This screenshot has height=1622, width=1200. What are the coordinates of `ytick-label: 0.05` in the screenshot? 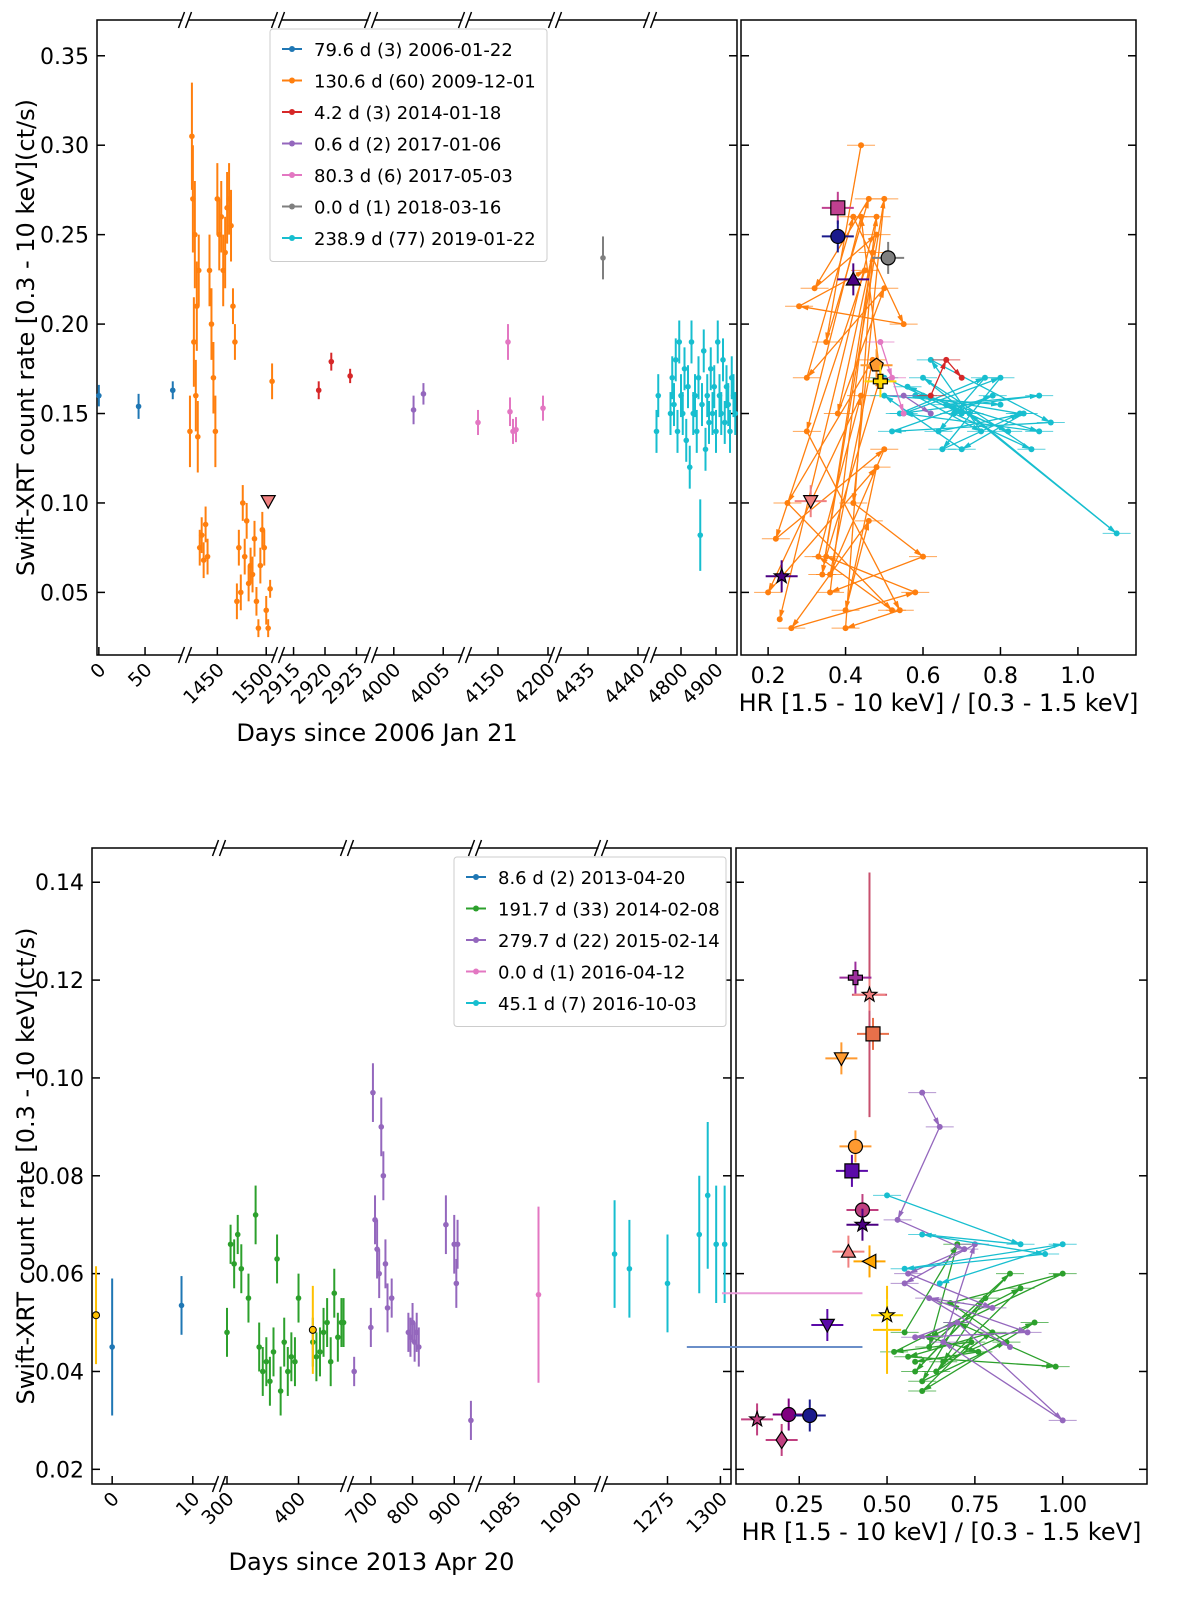 It's located at (64, 593).